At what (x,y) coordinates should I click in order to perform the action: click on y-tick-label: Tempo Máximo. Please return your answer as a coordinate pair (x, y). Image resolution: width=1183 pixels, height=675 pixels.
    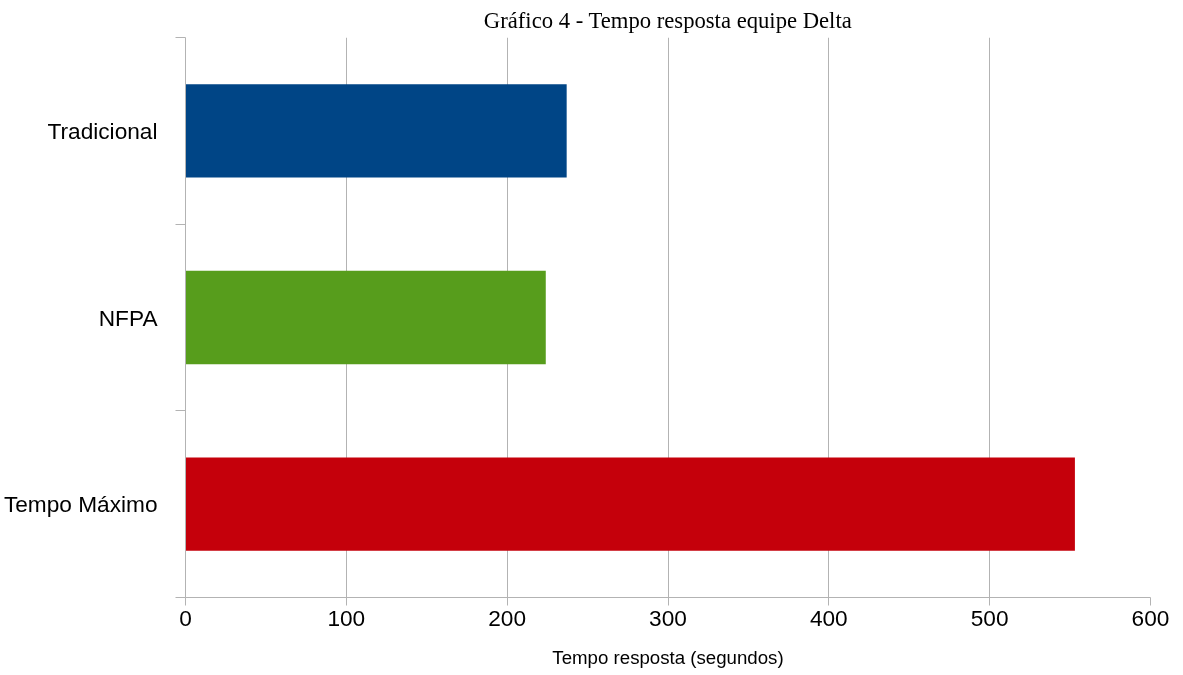
    Looking at the image, I should click on (80, 504).